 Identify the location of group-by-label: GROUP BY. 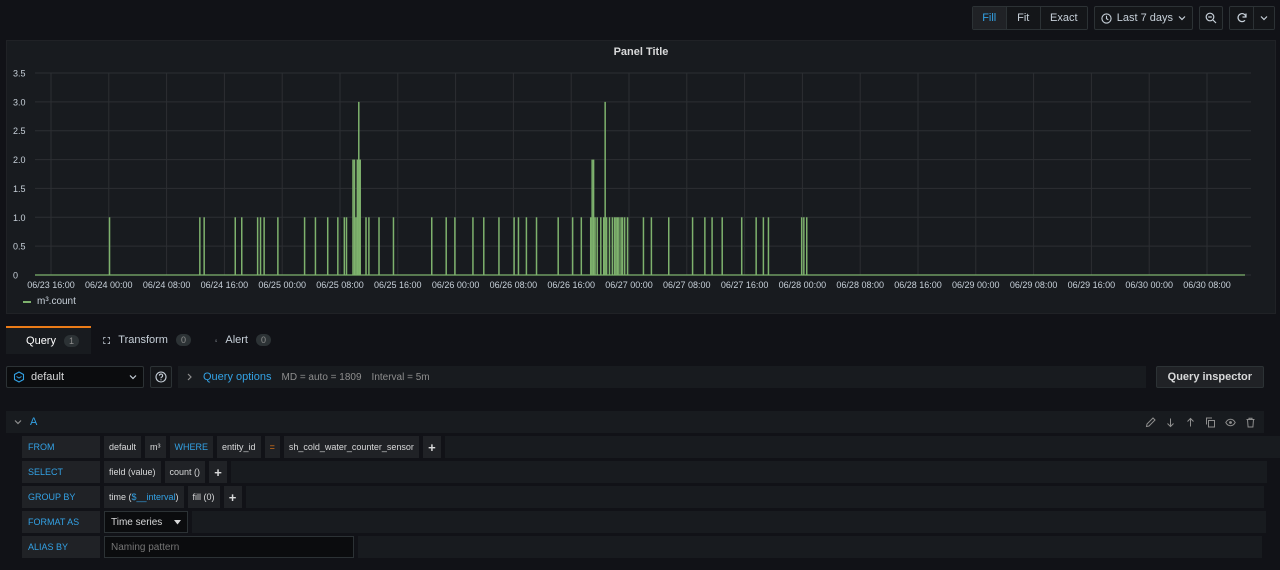
(61, 497).